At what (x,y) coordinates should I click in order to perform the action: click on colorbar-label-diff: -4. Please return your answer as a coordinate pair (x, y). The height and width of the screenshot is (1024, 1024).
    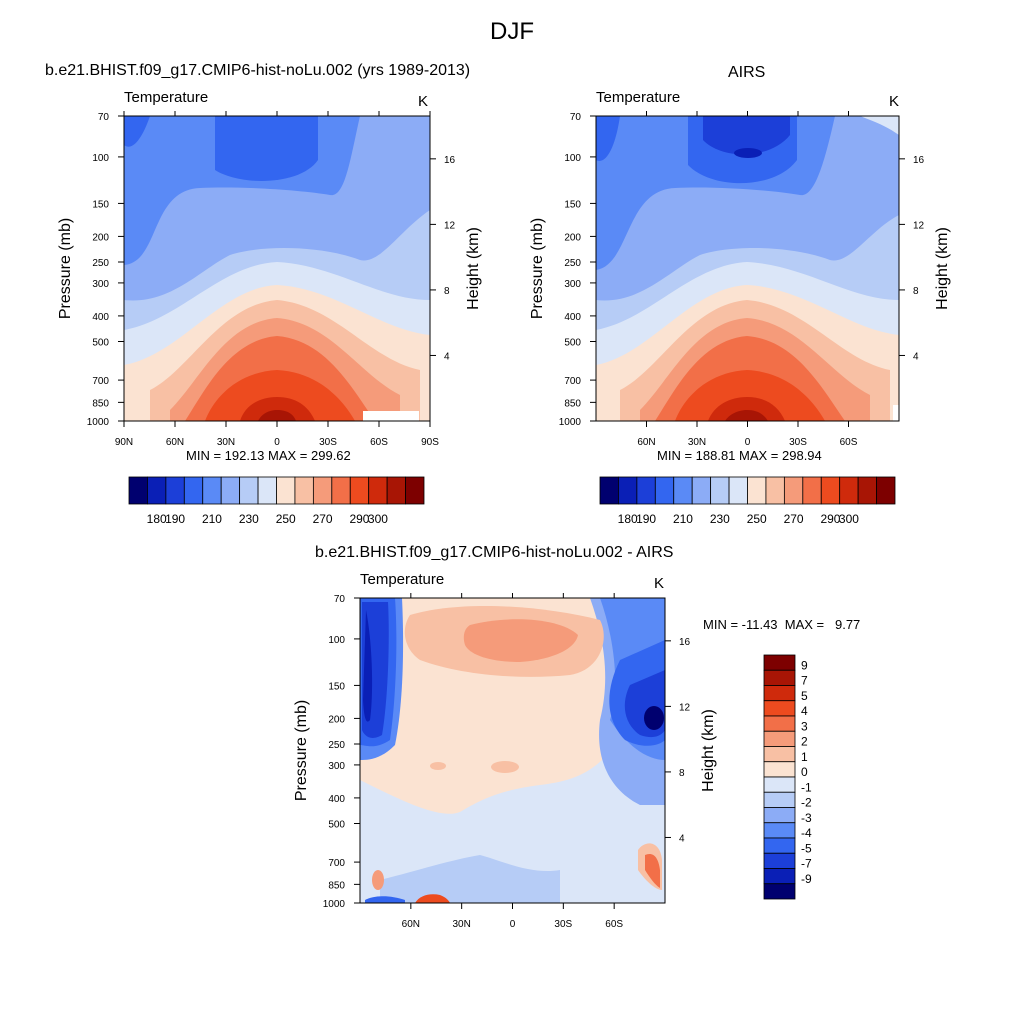
    Looking at the image, I should click on (806, 833).